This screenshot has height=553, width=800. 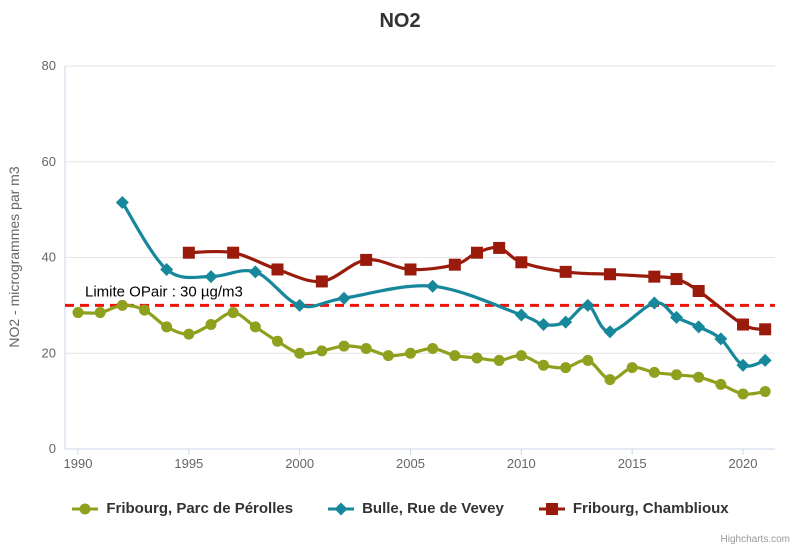 I want to click on svg-text: 80, so click(x=49, y=65).